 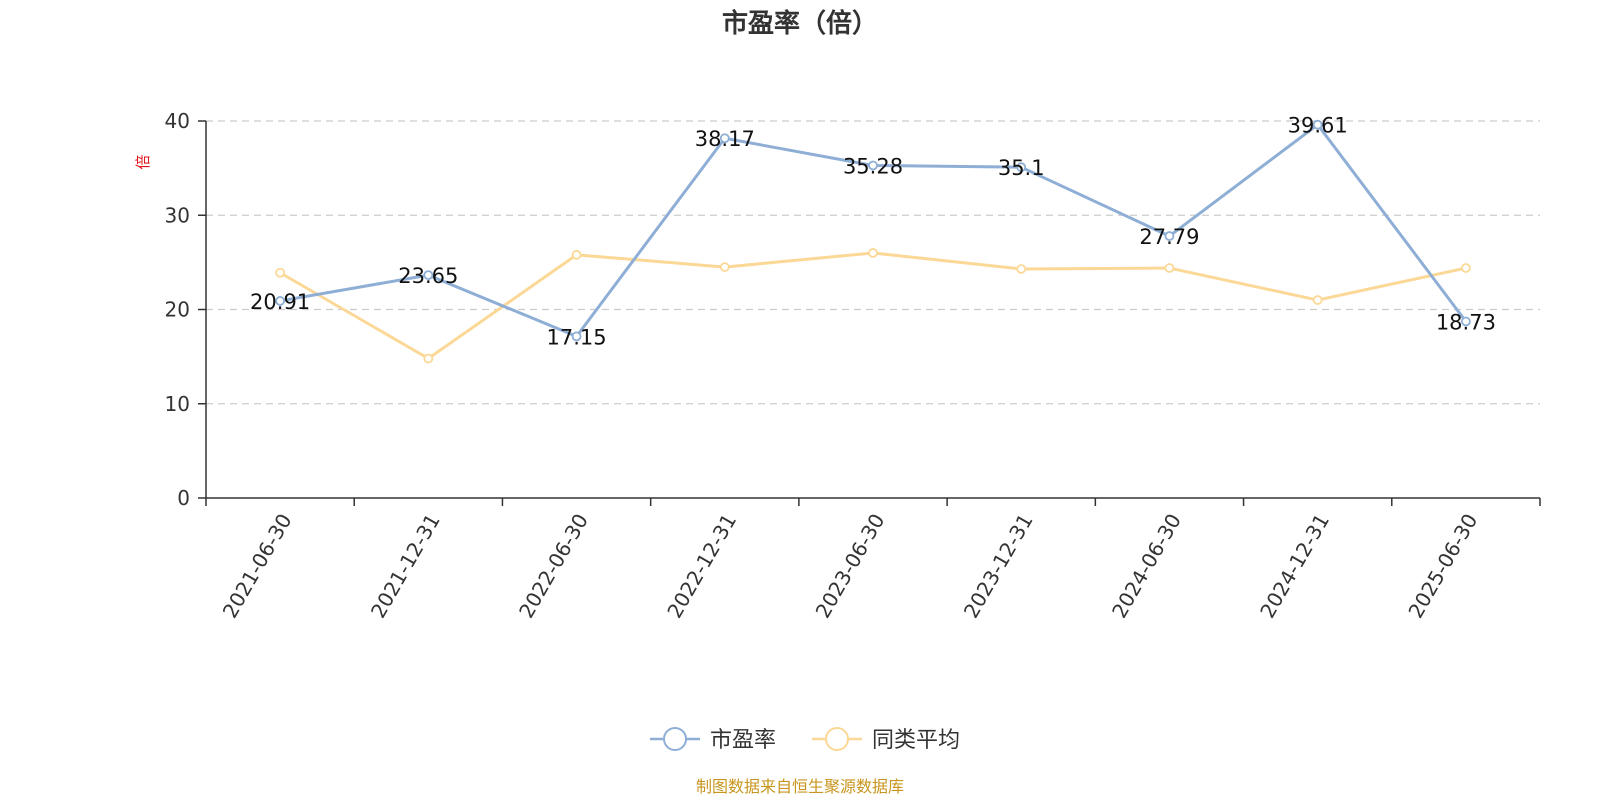 What do you see at coordinates (1294, 566) in the screenshot?
I see `x-tick-label: 2024-12-31` at bounding box center [1294, 566].